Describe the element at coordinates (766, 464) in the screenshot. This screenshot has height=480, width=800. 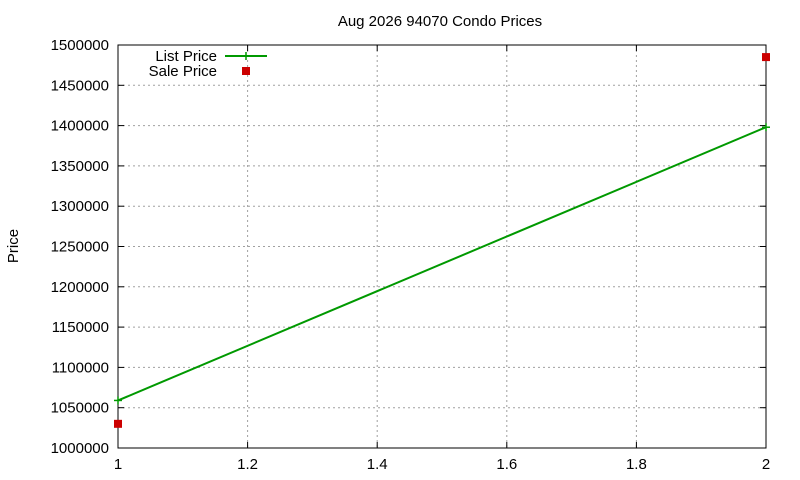
I see `x-tick-label: 2` at that location.